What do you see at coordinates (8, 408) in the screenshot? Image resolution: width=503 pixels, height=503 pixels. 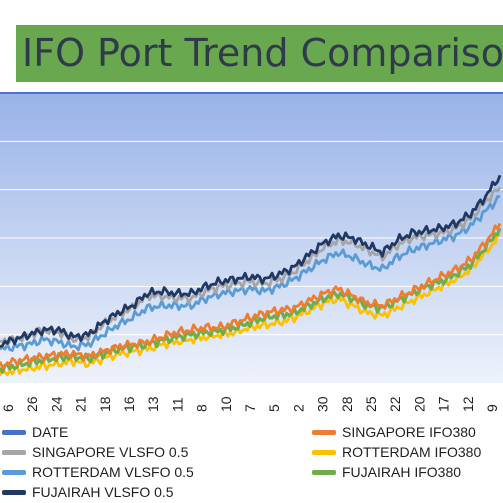 I see `x-tick-label: 6` at bounding box center [8, 408].